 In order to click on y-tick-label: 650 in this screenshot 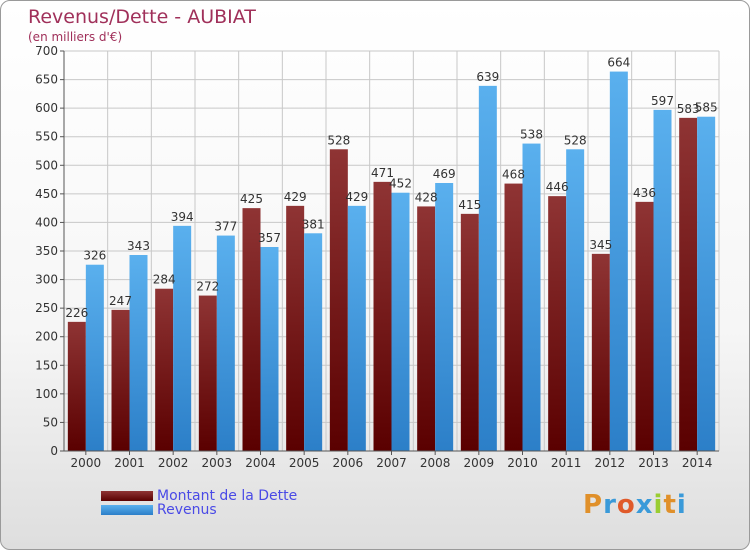, I will do `click(46, 80)`.